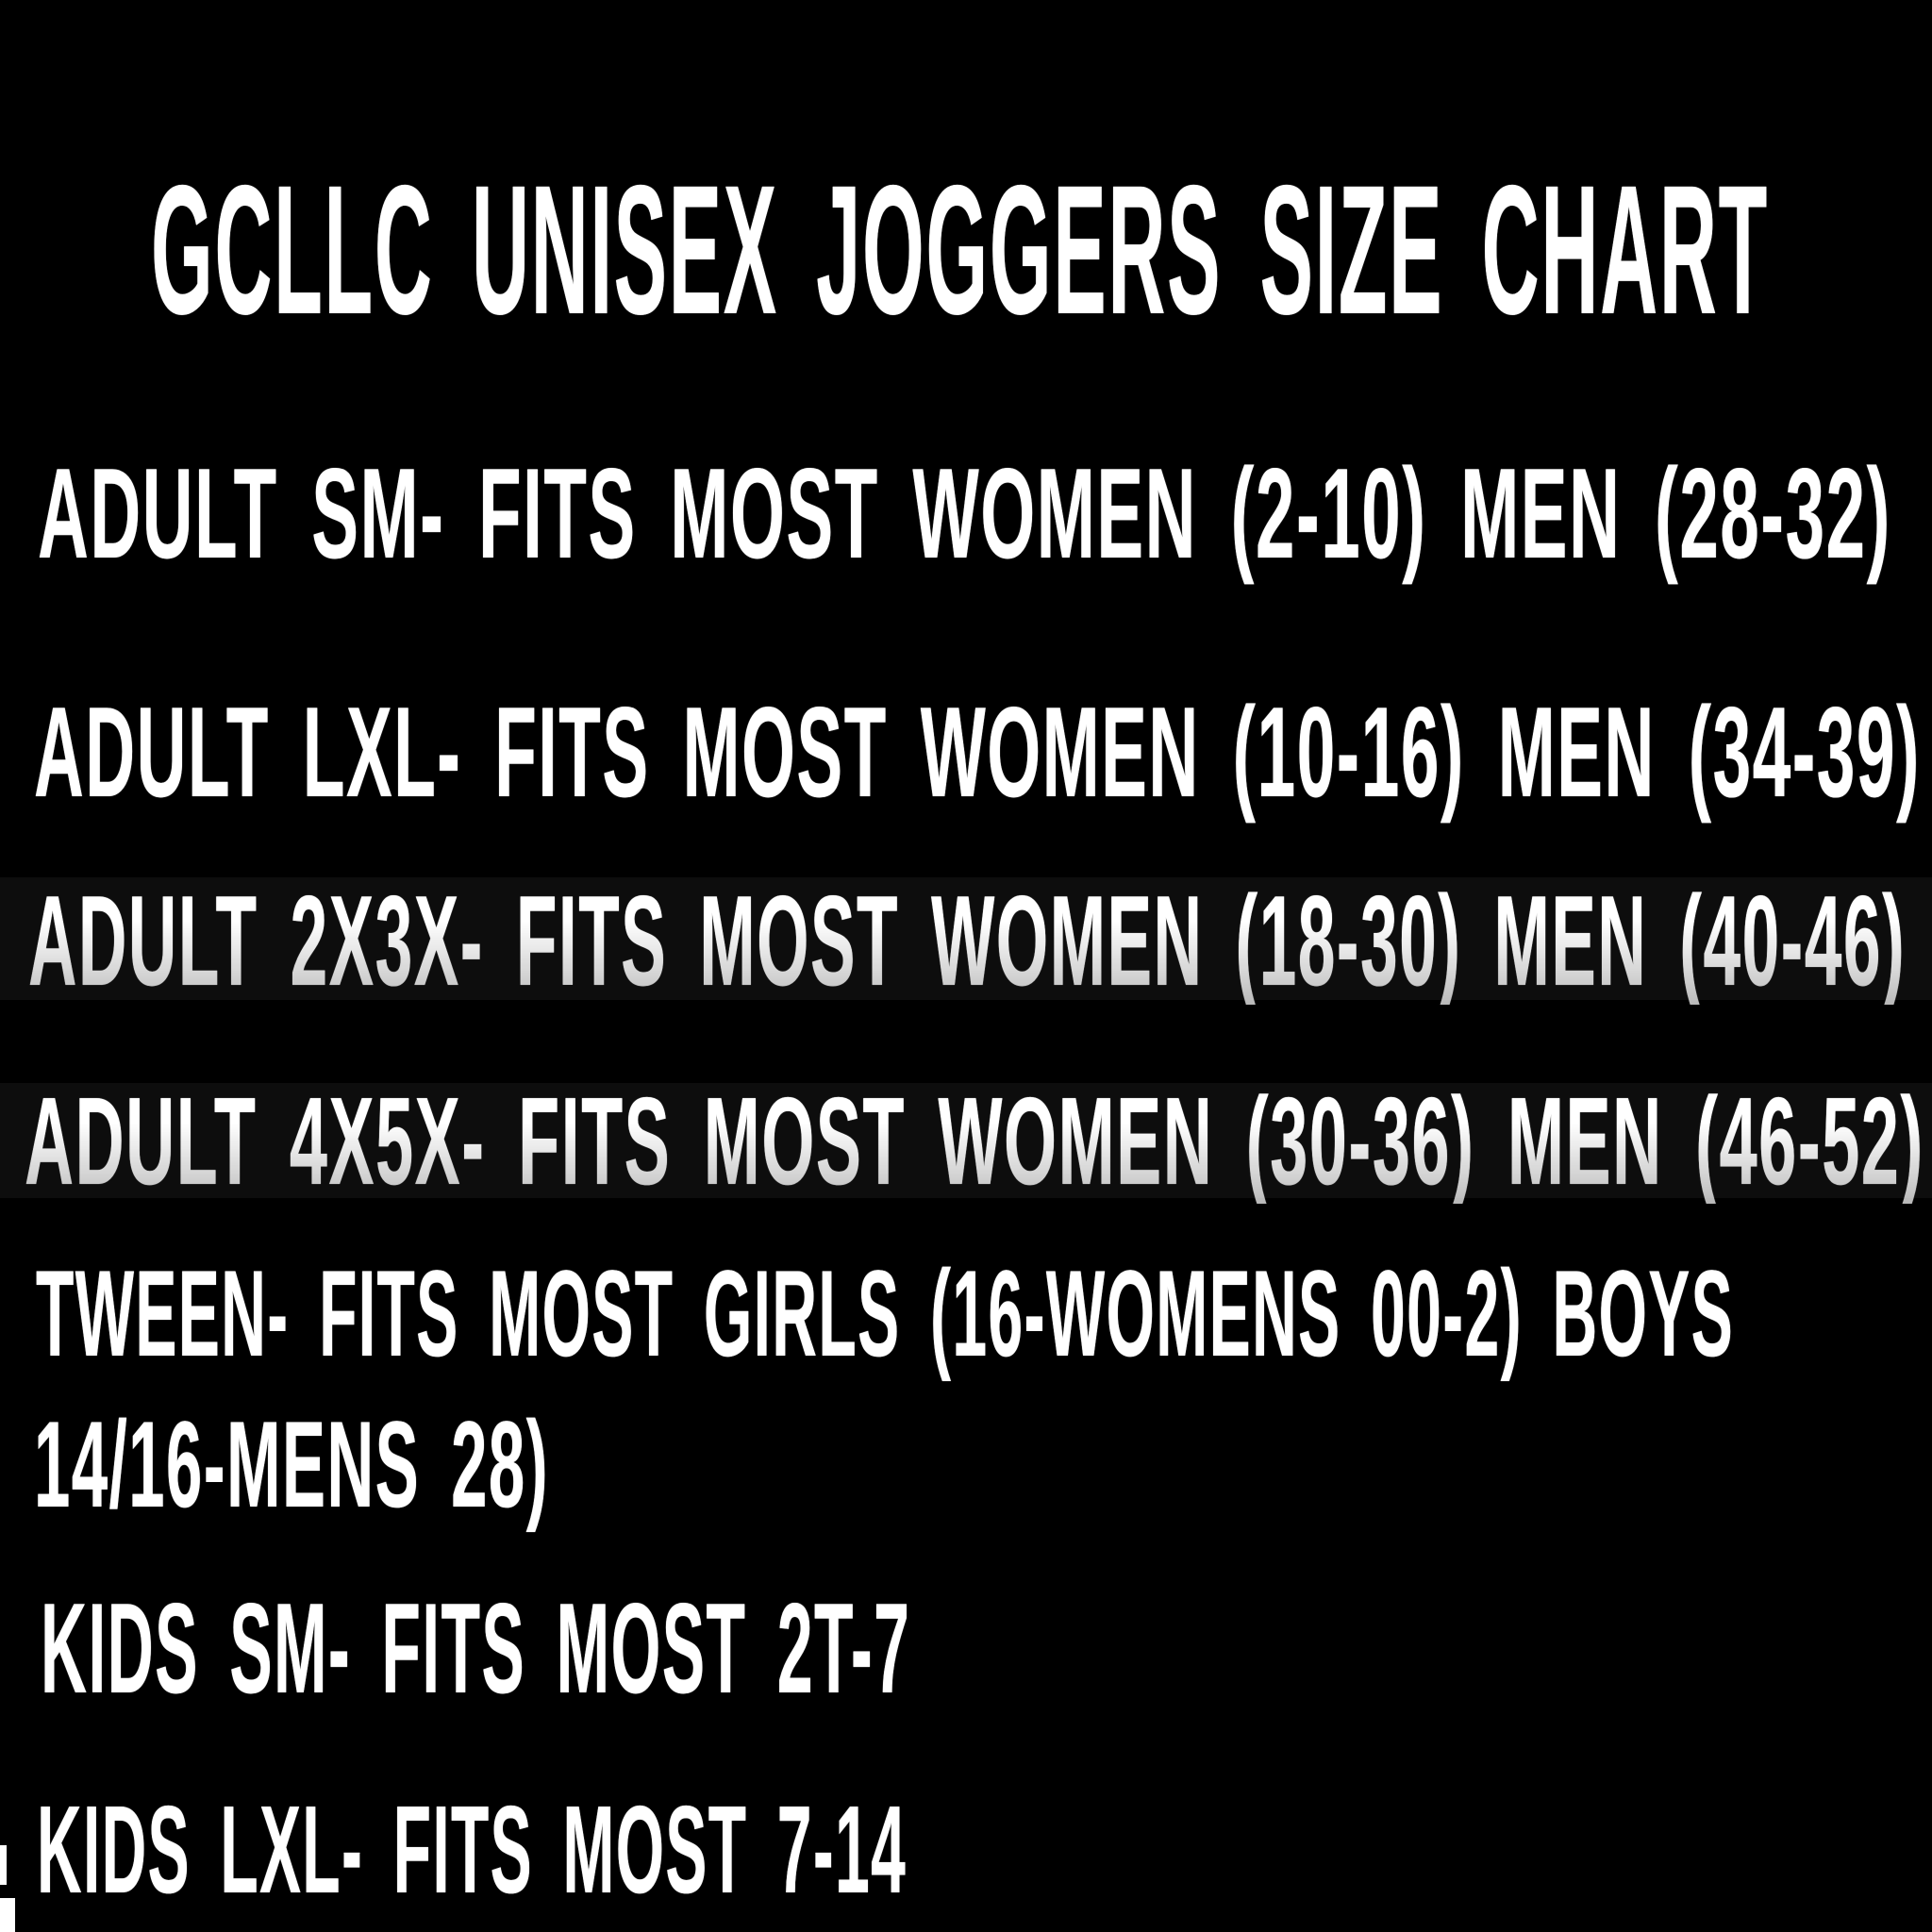  What do you see at coordinates (292, 1464) in the screenshot?
I see `size-row-tween-line-2: 14/16-MENS 28)` at bounding box center [292, 1464].